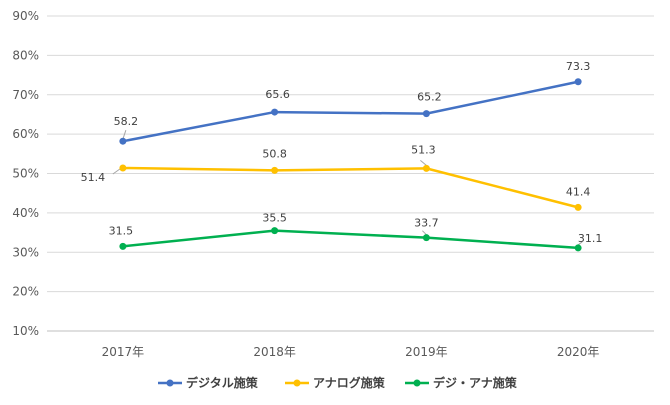 Image resolution: width=670 pixels, height=405 pixels. I want to click on legend-item: デジ・アナ施策, so click(461, 382).